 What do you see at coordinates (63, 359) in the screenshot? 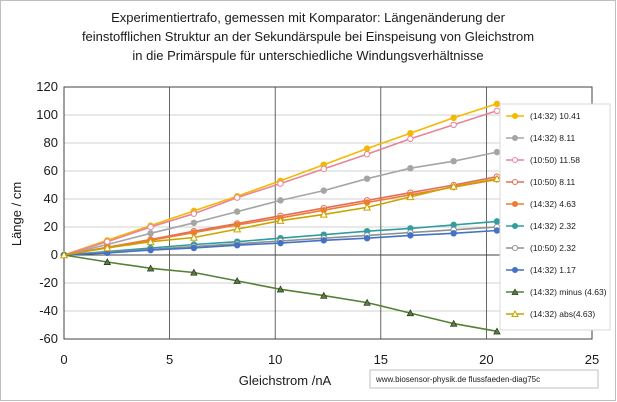
I see `x-tick-label: 0` at bounding box center [63, 359].